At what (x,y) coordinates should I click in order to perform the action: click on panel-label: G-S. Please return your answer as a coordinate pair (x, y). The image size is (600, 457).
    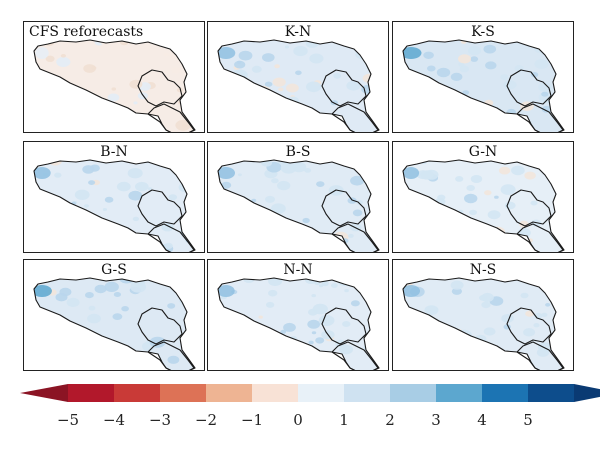
    Looking at the image, I should click on (114, 270).